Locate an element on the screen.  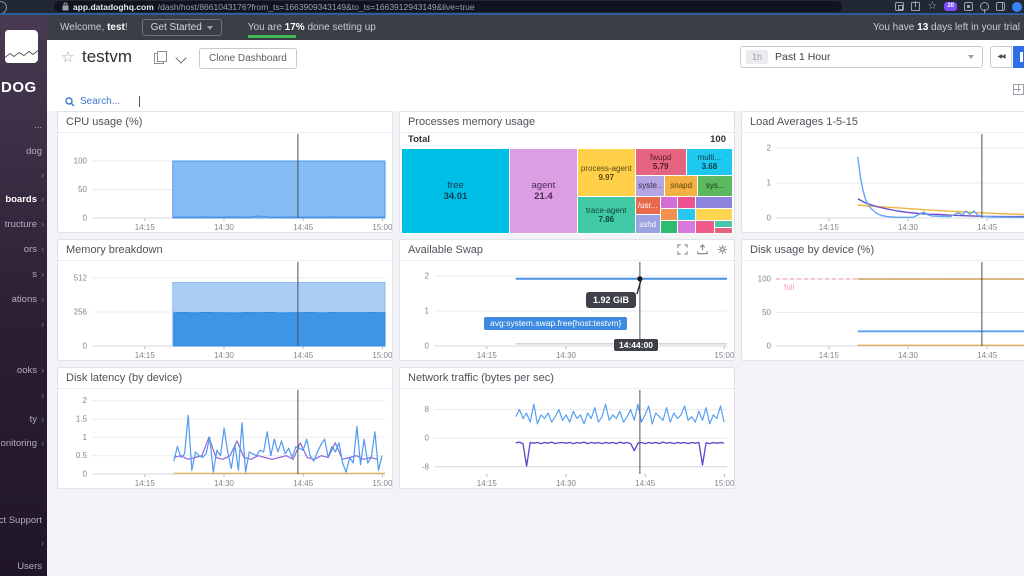
extension-badge: 20 is located at coordinates (950, 6).